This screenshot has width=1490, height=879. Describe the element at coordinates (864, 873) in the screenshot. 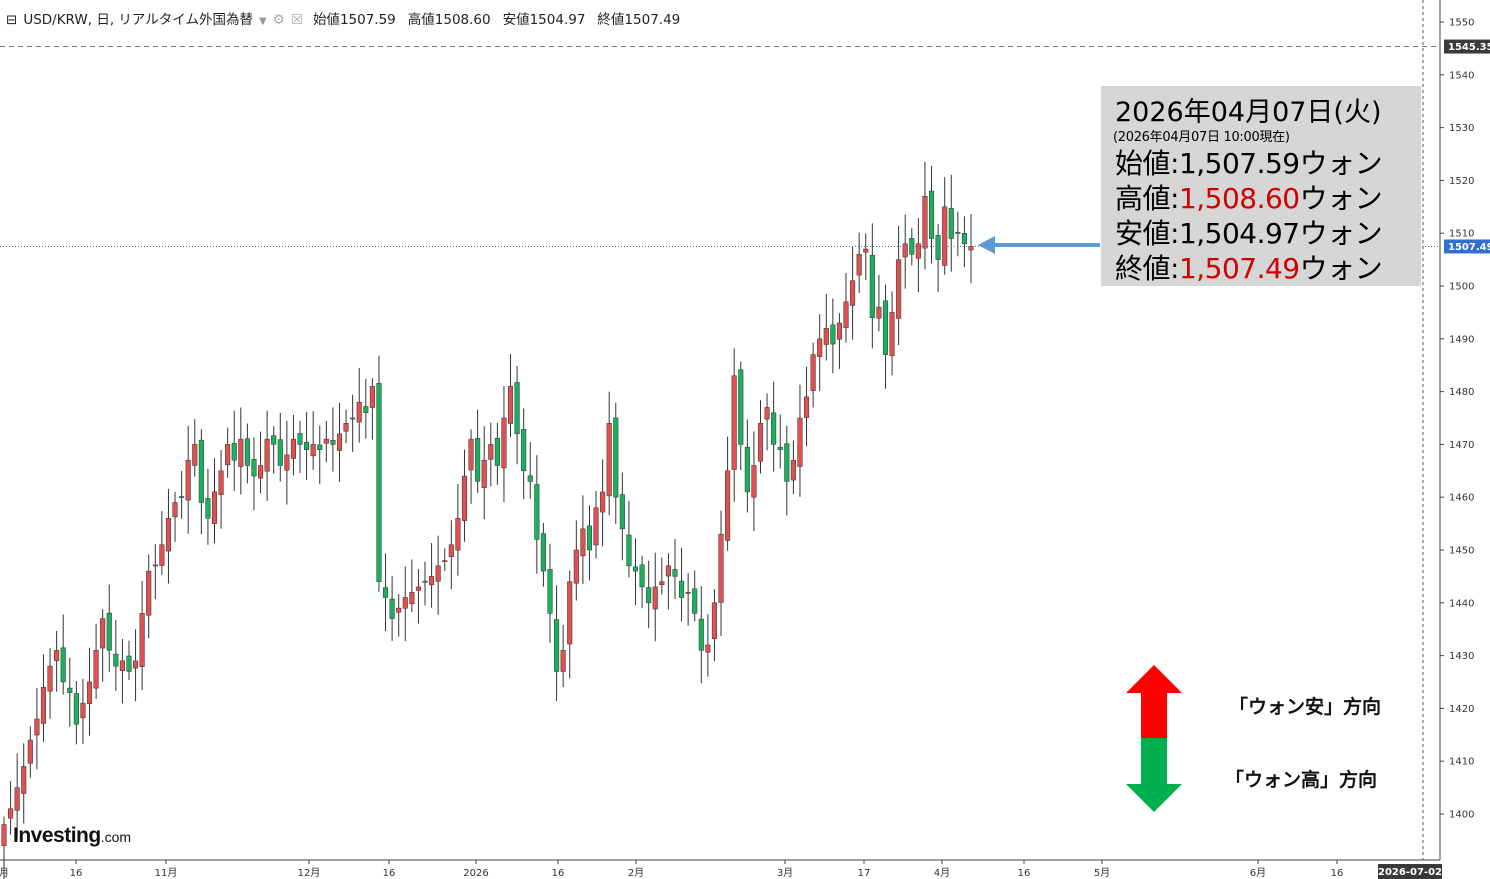

I see `x-tick-label: 17` at that location.